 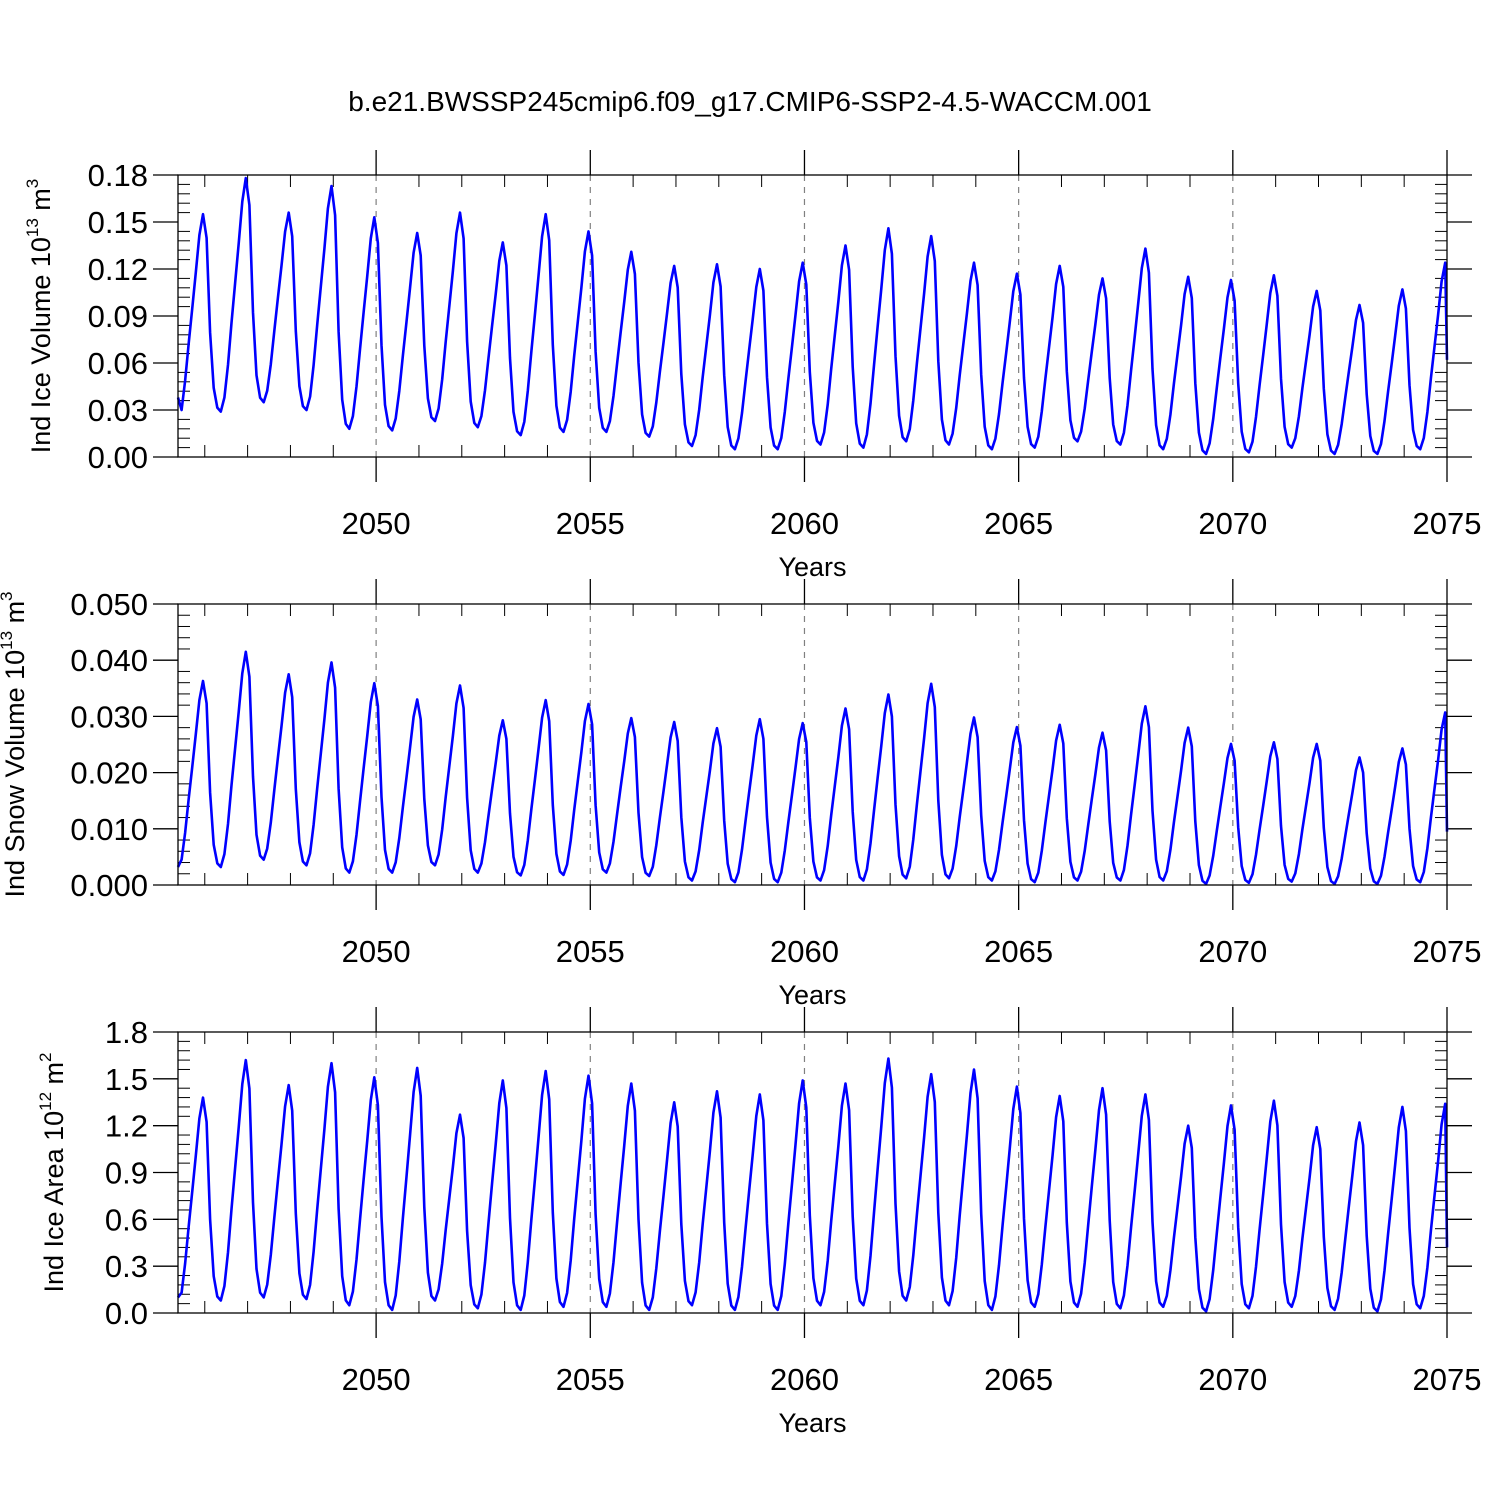 I want to click on y-axis-label: Ind Ice Volume 1013 m3, so click(x=39, y=316).